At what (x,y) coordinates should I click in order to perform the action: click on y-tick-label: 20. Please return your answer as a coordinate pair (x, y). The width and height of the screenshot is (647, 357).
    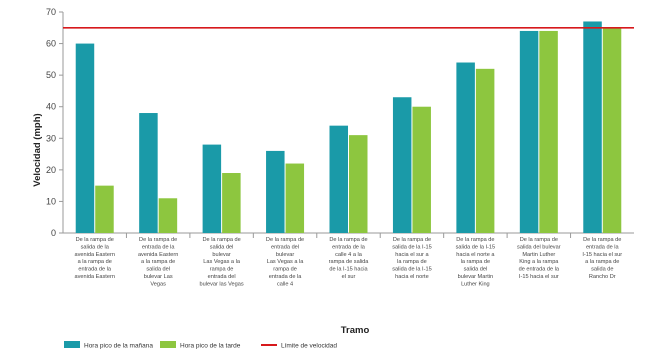
    Looking at the image, I should click on (51, 170).